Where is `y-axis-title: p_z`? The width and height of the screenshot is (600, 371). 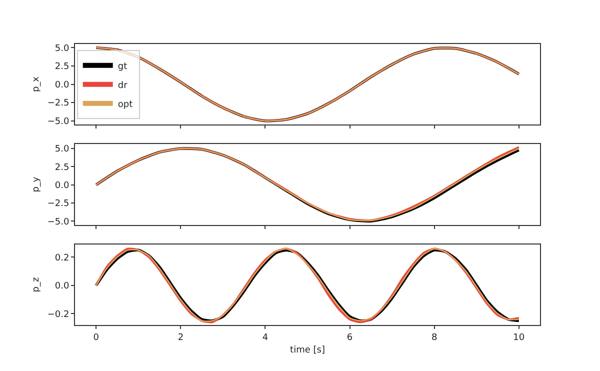
y-axis-title: p_z is located at coordinates (37, 284).